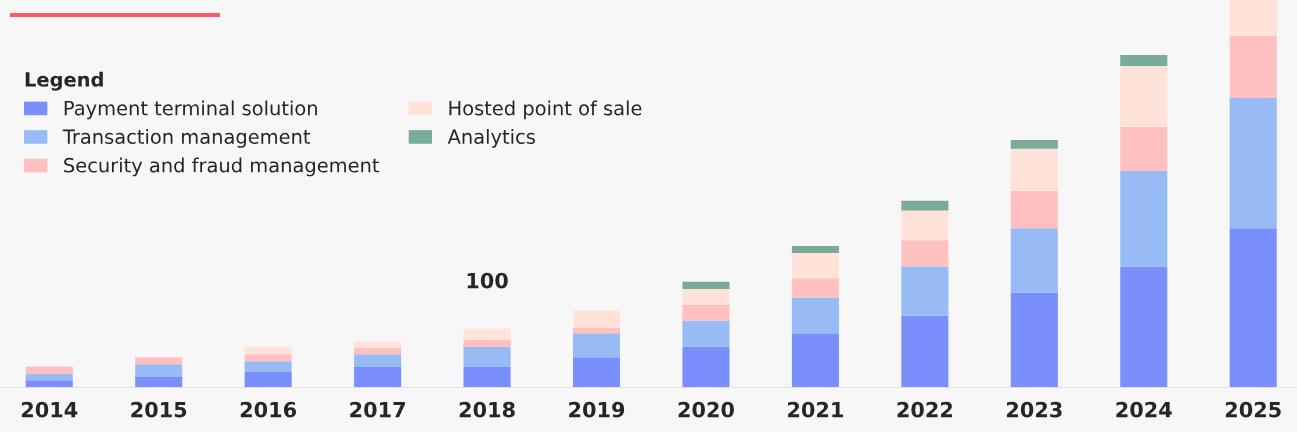 The width and height of the screenshot is (1297, 432). What do you see at coordinates (159, 409) in the screenshot?
I see `x-tick-label: 2015` at bounding box center [159, 409].